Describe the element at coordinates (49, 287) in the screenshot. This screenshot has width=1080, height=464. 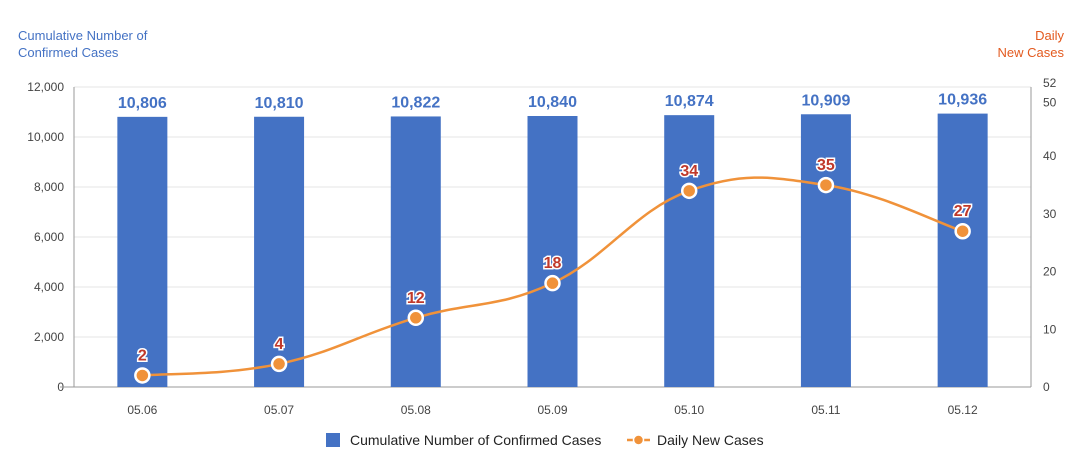
I see `left-tick-label: 4,000` at that location.